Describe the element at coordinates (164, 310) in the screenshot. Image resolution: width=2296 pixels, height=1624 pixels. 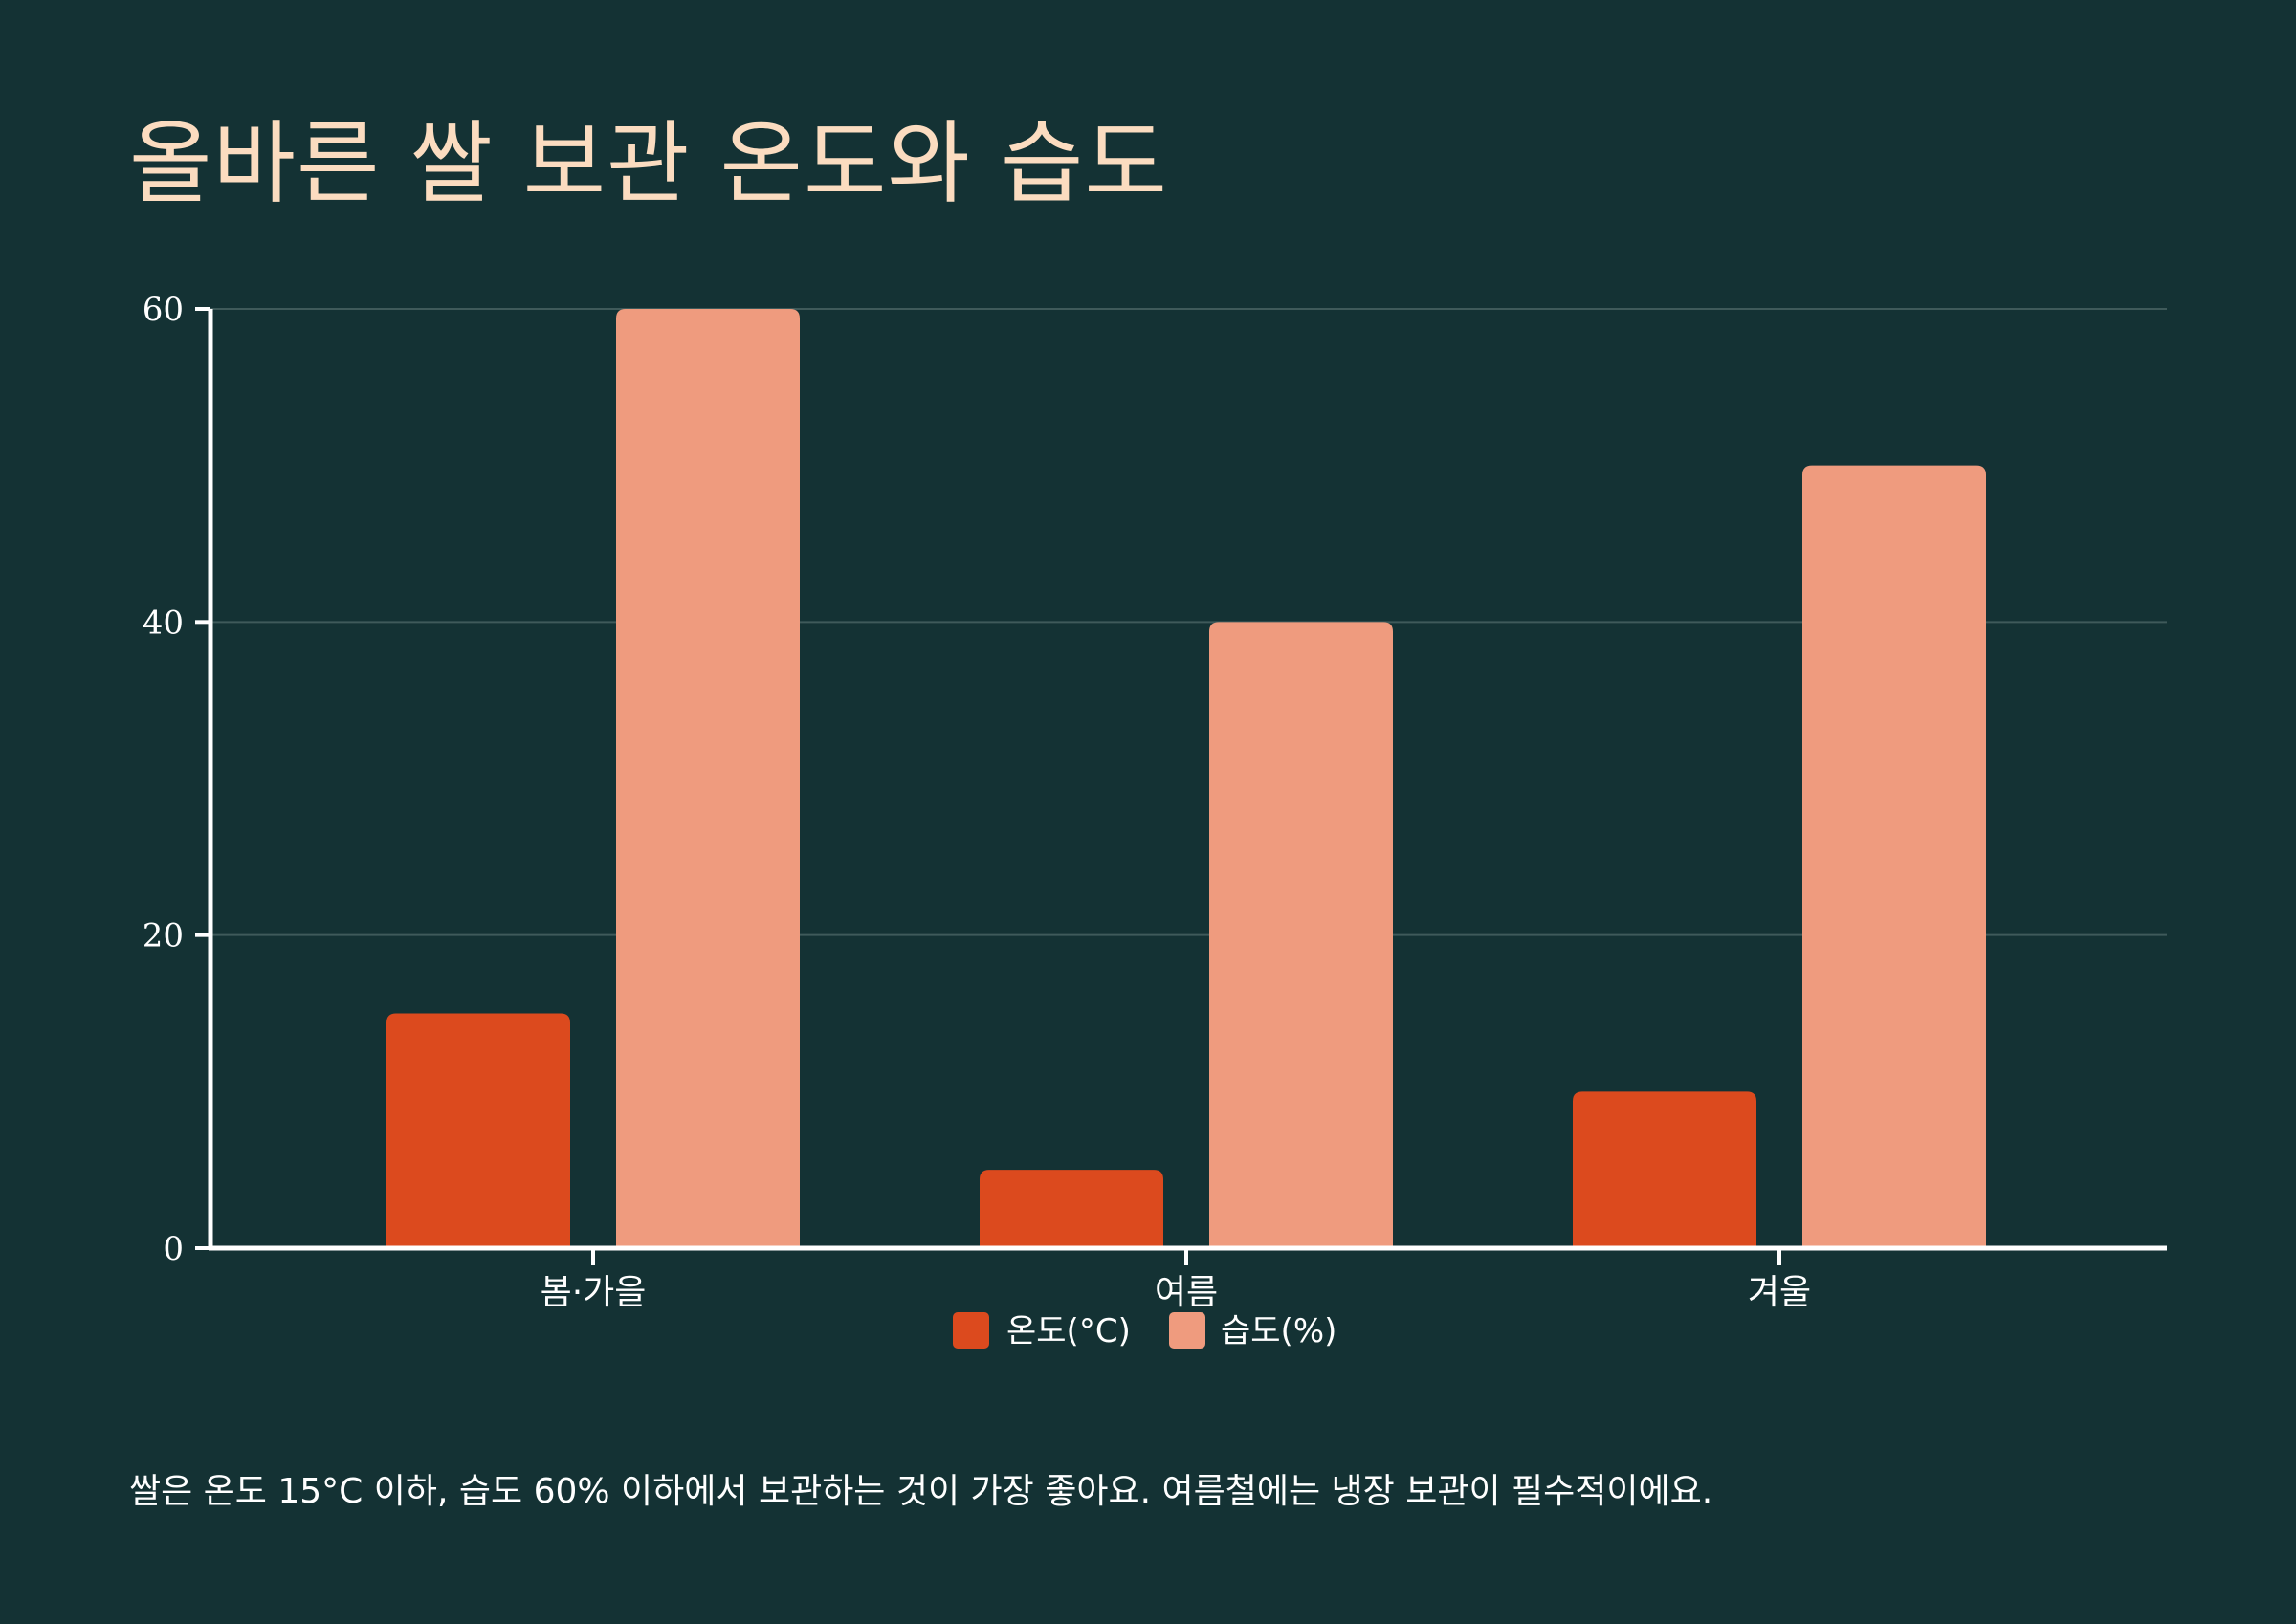
I see `y-tick-label: 60` at that location.